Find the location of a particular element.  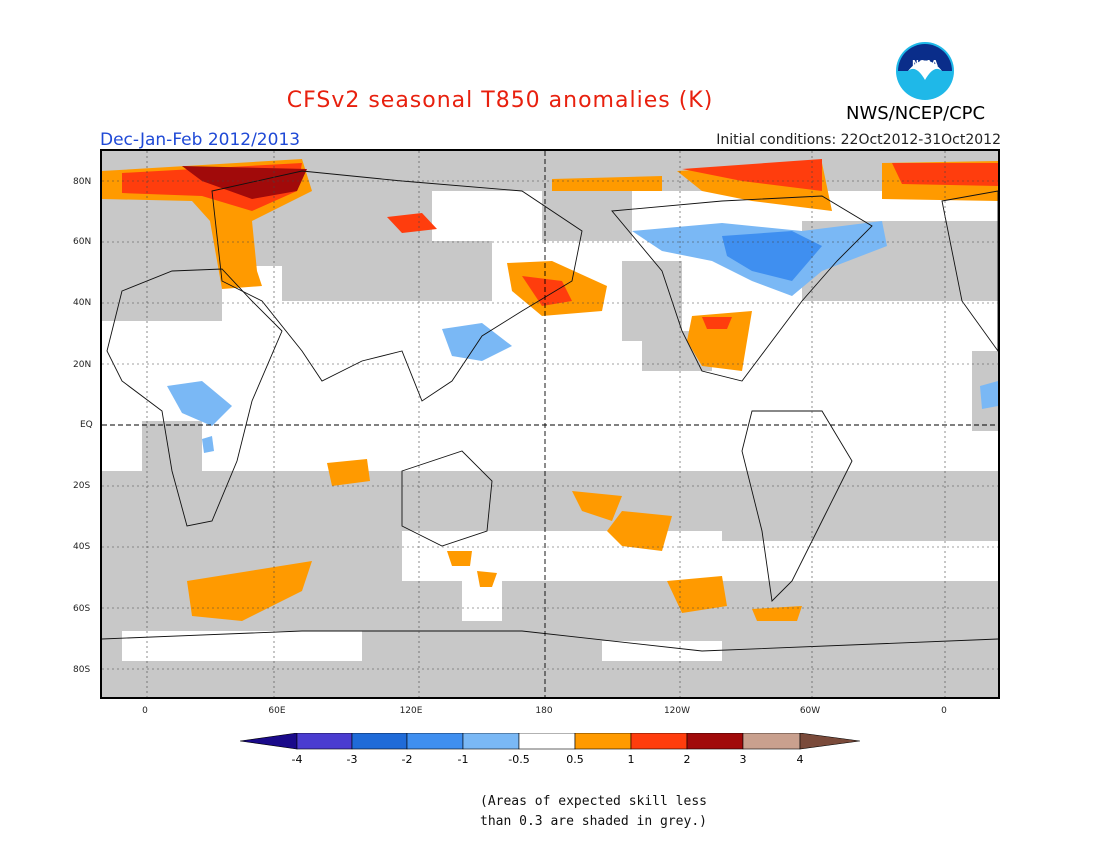

lon-label: 180 is located at coordinates (544, 711).